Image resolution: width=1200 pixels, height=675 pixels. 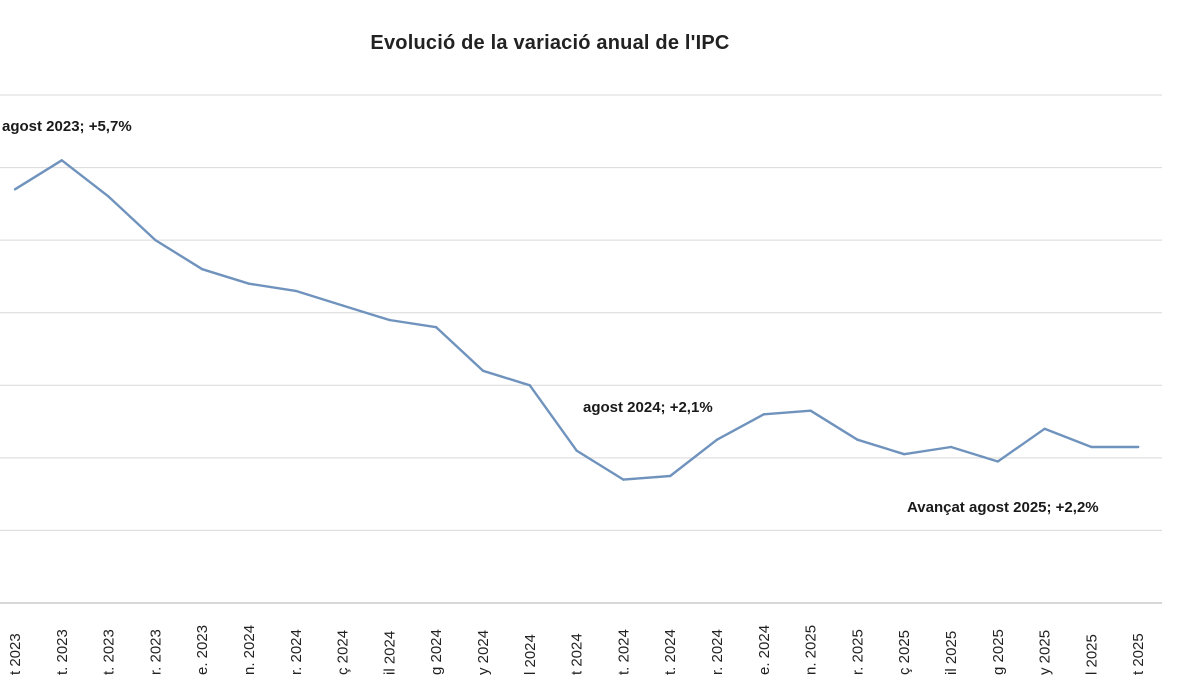 What do you see at coordinates (550, 43) in the screenshot?
I see `chart-title: Evolució de la variació anual de l'IPC` at bounding box center [550, 43].